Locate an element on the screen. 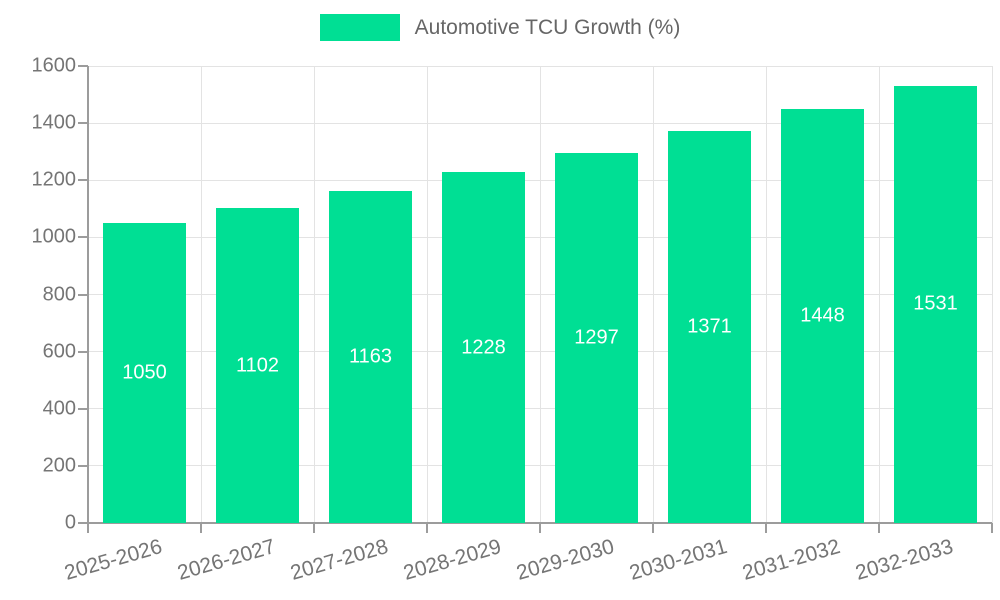  bar-2031-2032 is located at coordinates (822, 316).